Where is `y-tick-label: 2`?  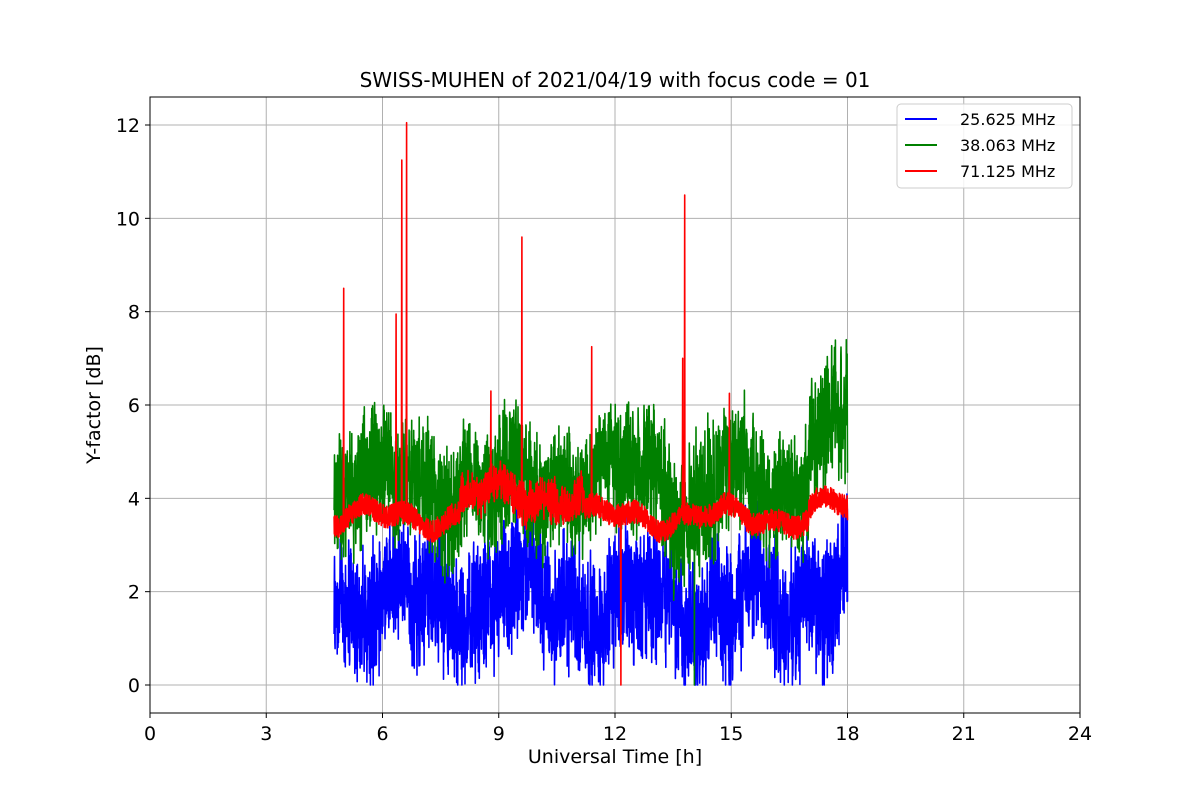 y-tick-label: 2 is located at coordinates (134, 593).